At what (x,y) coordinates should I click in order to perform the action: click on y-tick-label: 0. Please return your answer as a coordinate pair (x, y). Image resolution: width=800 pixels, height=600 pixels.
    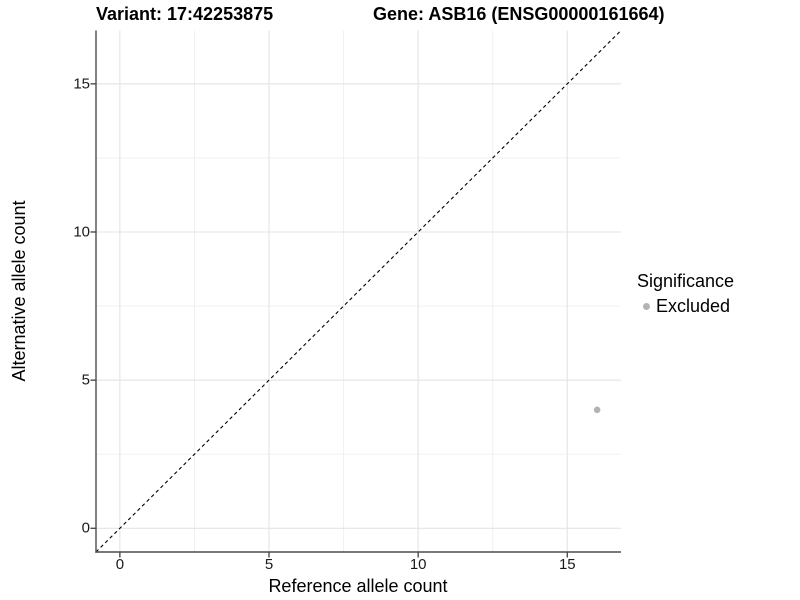
    Looking at the image, I should click on (85, 528).